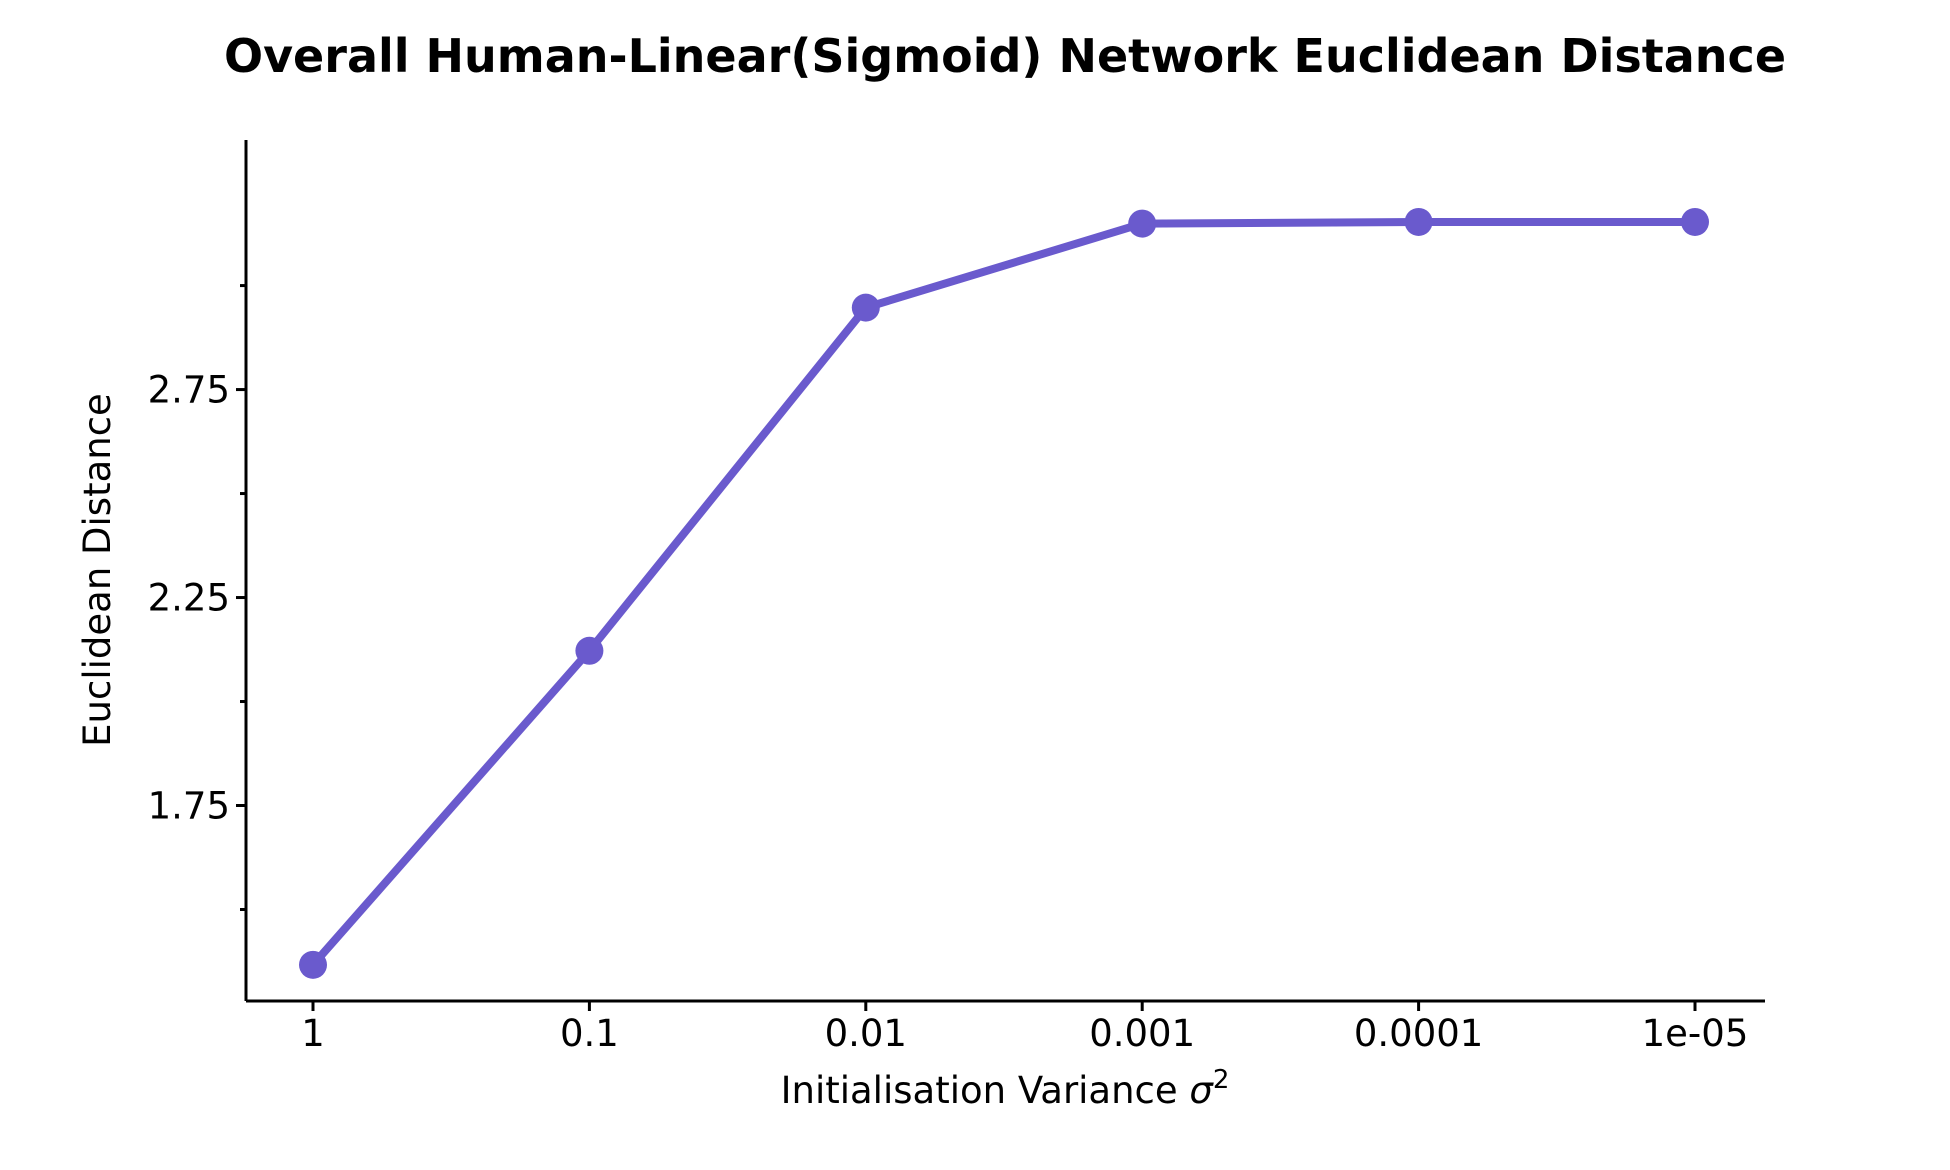  Describe the element at coordinates (1201, 1090) in the screenshot. I see `x-axis-label-symbol: σ` at that location.